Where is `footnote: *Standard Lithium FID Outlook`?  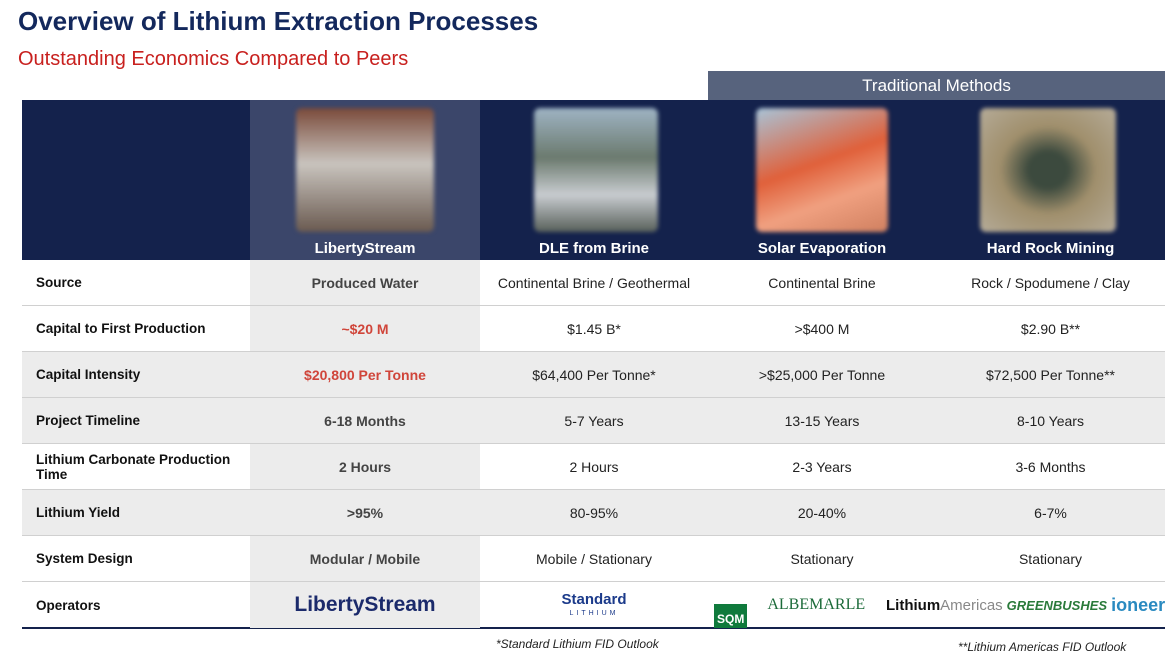 footnote: *Standard Lithium FID Outlook is located at coordinates (577, 644).